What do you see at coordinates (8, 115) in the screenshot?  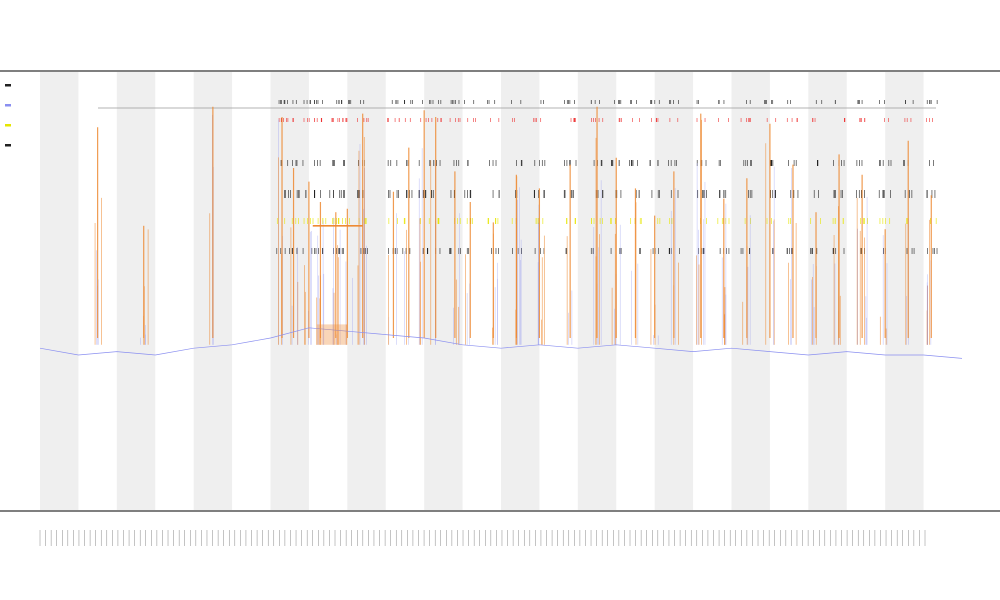 I see `legend` at bounding box center [8, 115].